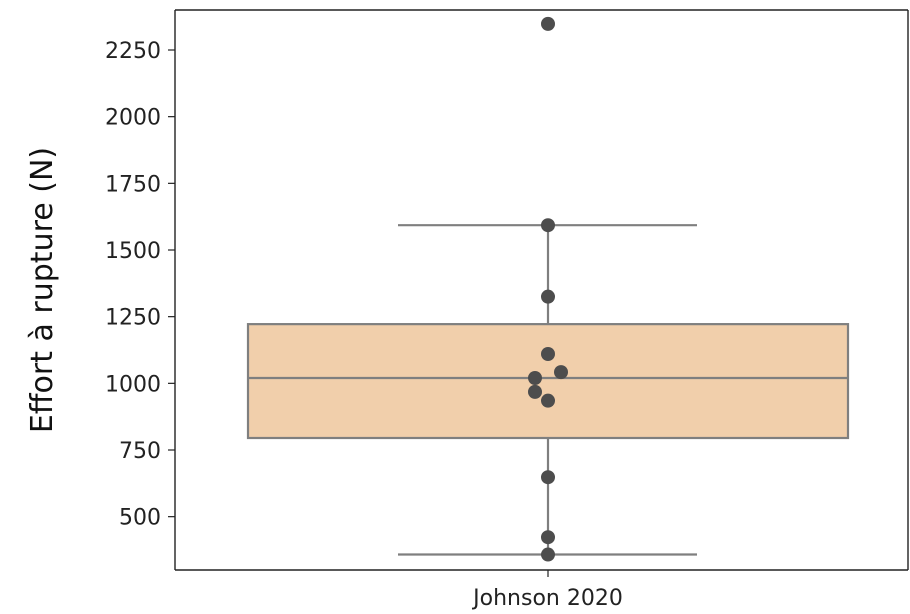 The image size is (910, 614). I want to click on y-tick-label-750: 750, so click(140, 451).